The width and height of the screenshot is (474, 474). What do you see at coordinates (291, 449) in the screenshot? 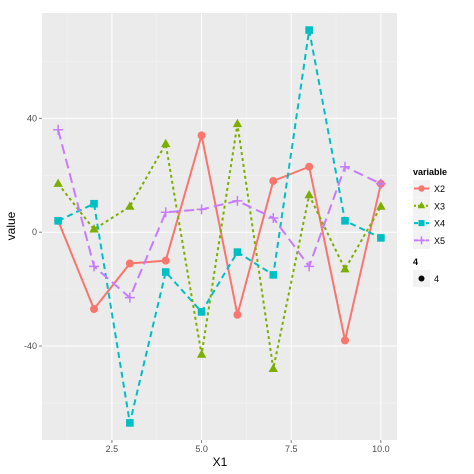
I see `x-tick-label: 7.5` at bounding box center [291, 449].